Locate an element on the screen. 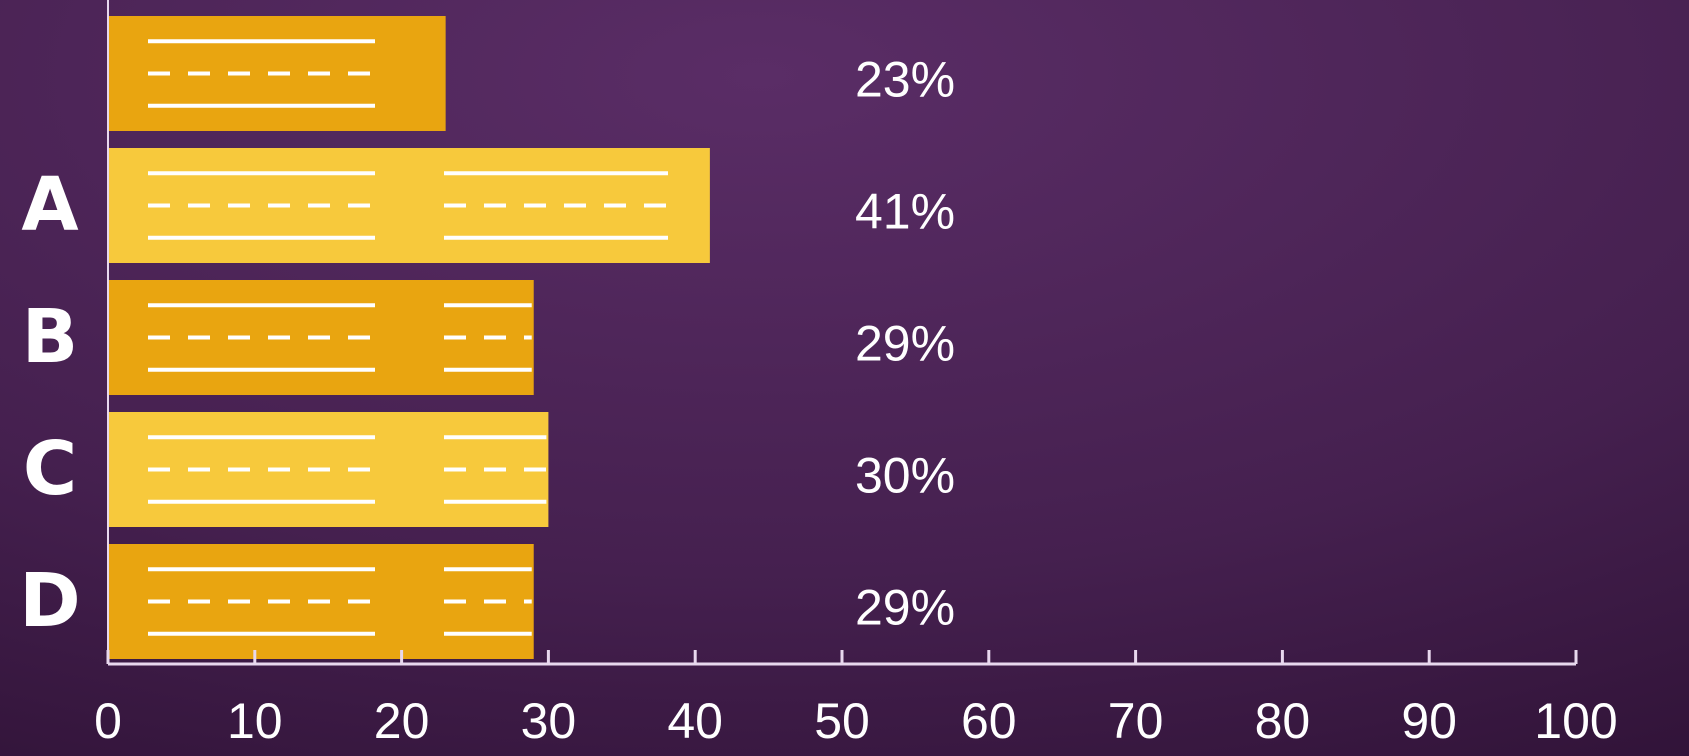 The height and width of the screenshot is (756, 1689). category-label: C is located at coordinates (50, 469).